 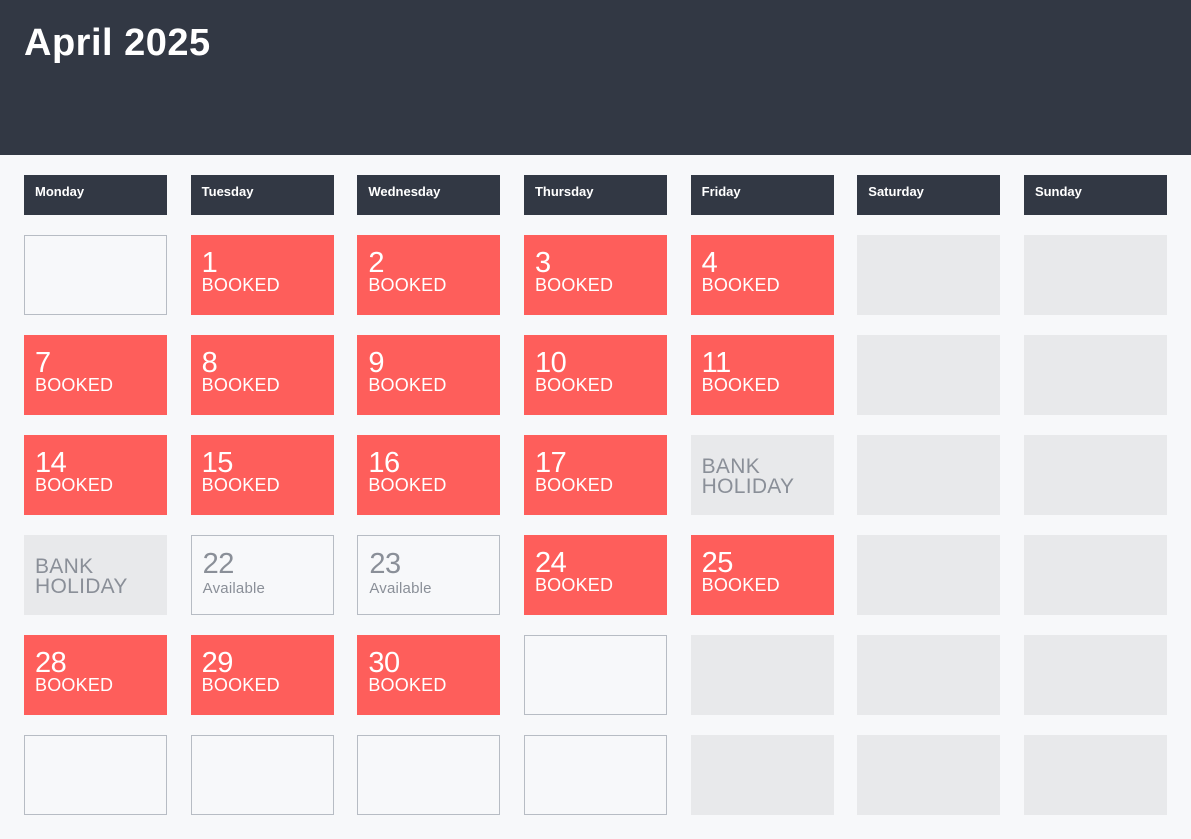 I want to click on day-cell-booked: 9 BOOKED, so click(x=429, y=375).